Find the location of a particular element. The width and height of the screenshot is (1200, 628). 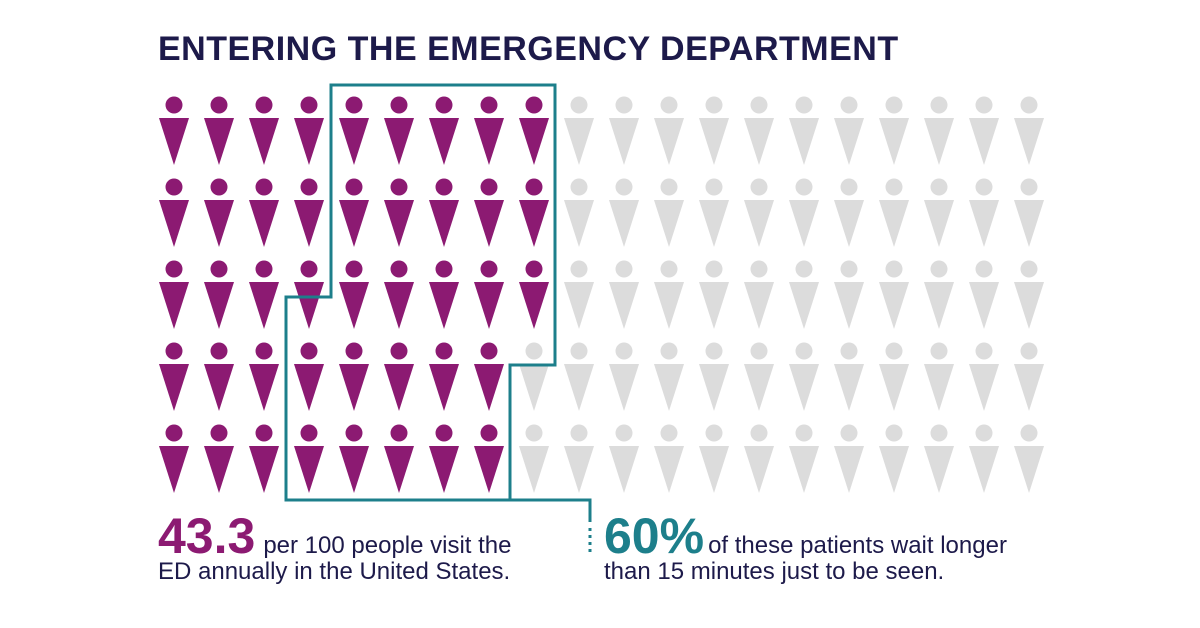

stat-ed-visits-line1: per 100 people visit the is located at coordinates (387, 545).